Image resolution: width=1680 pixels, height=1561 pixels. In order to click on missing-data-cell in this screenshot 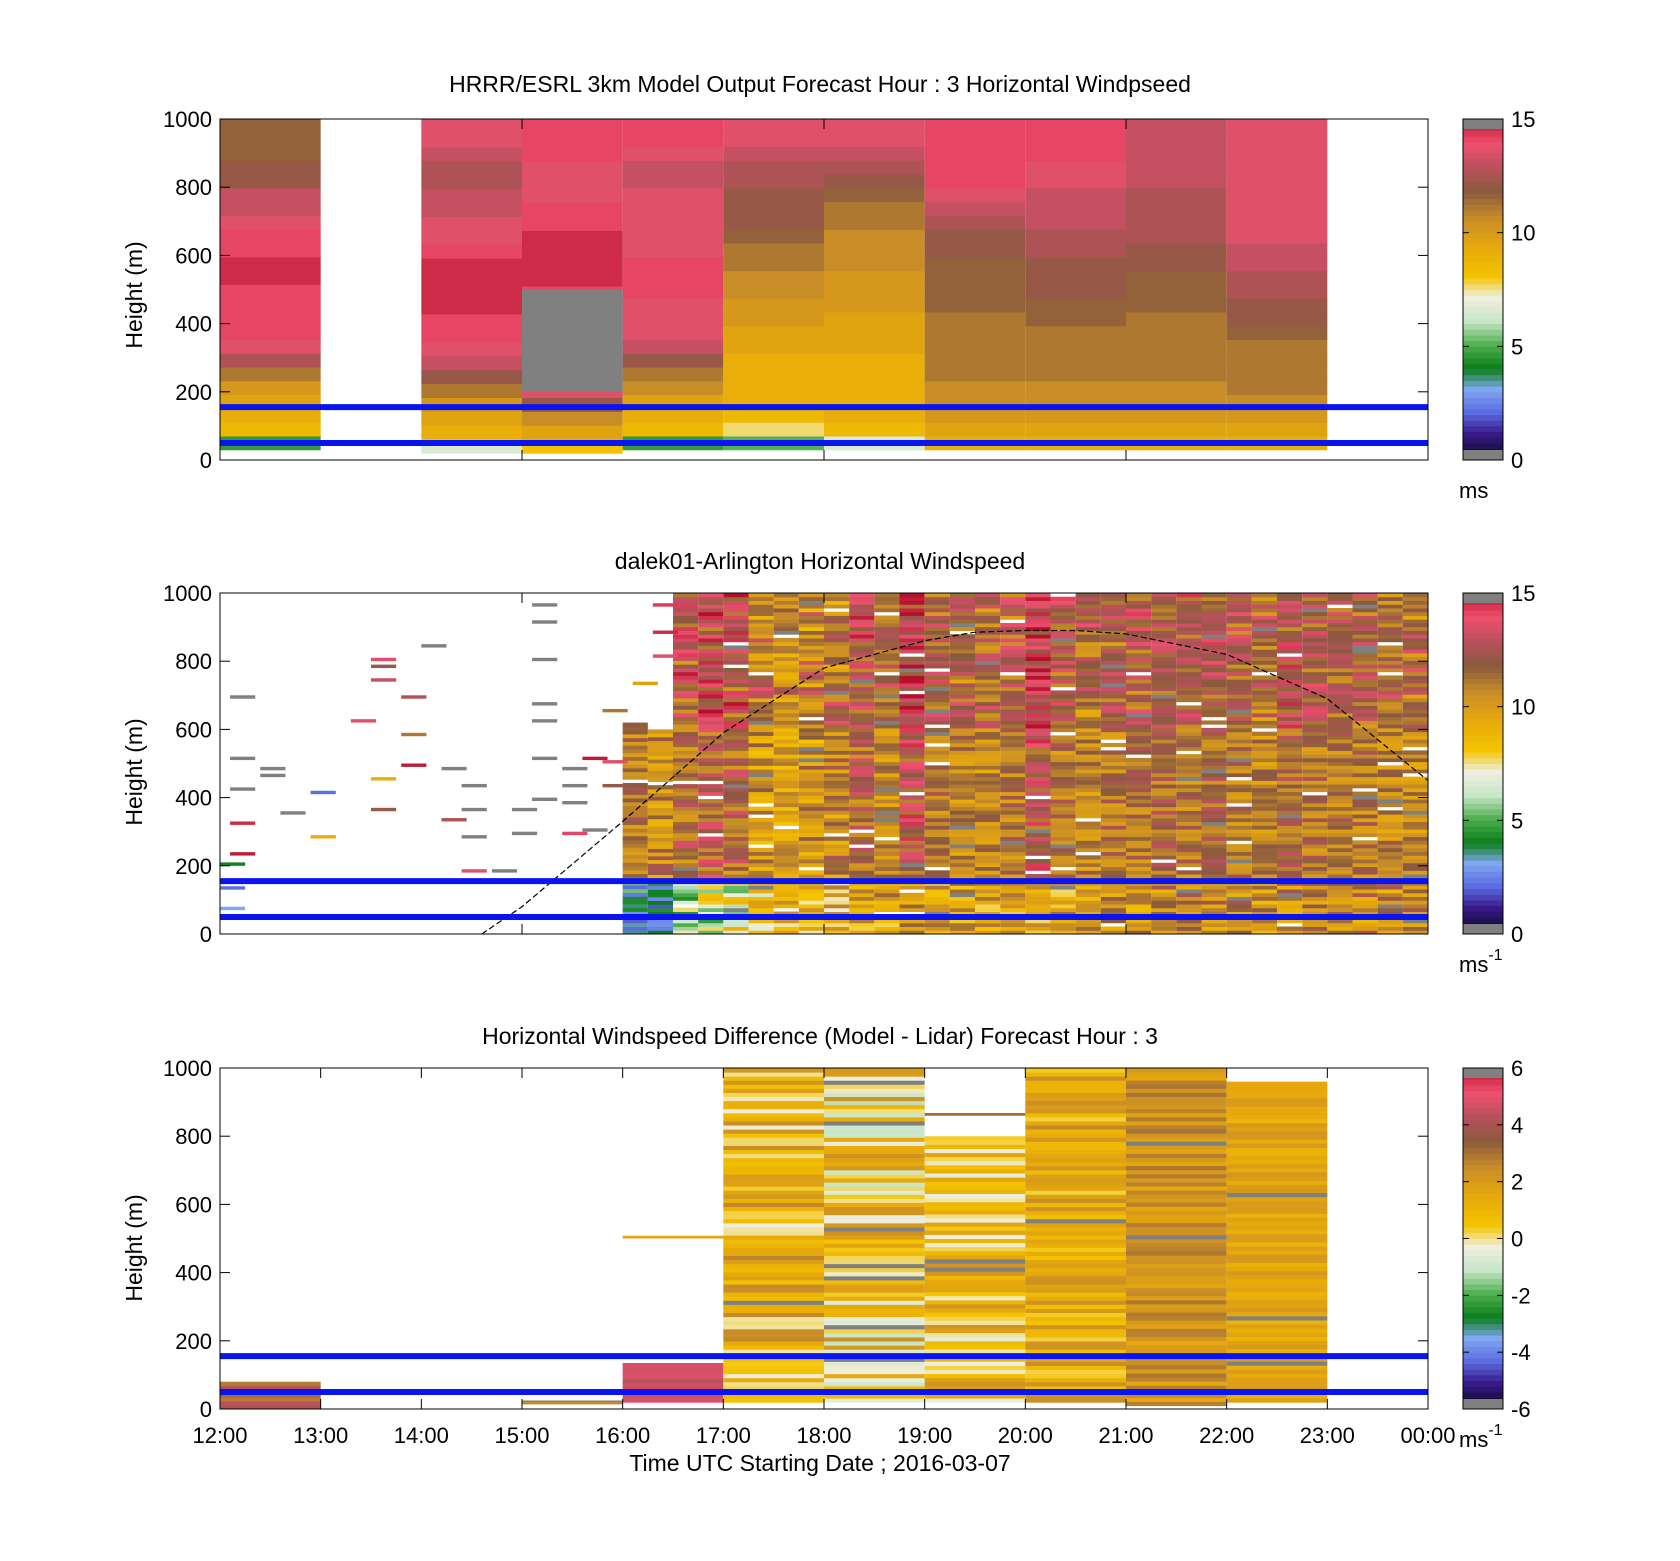, I will do `click(572, 340)`.